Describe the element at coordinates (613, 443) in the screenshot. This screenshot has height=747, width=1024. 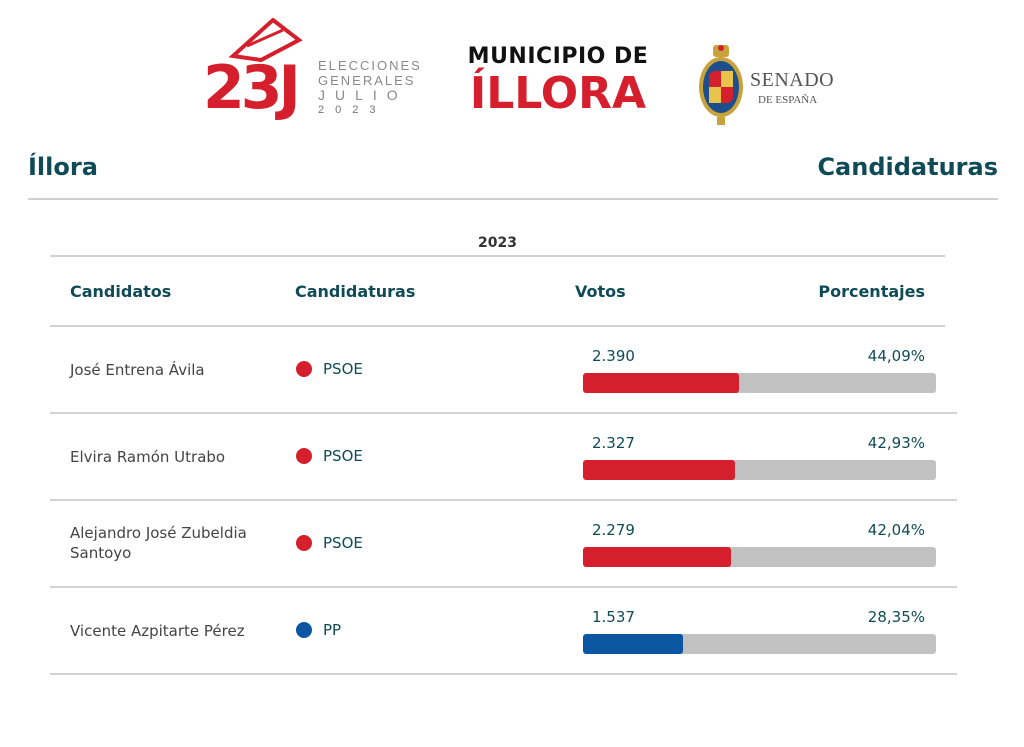
I see `votes-value: 2.327` at that location.